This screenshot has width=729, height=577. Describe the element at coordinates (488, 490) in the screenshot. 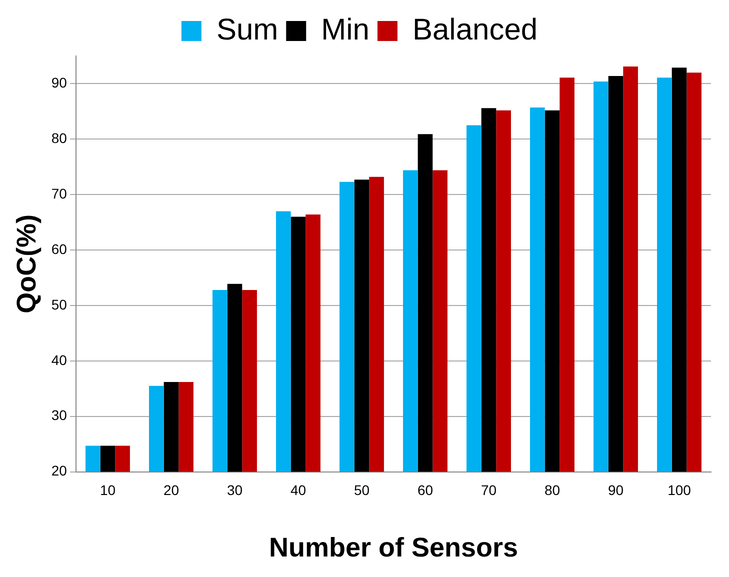

I see `x-tick-label: 70` at that location.